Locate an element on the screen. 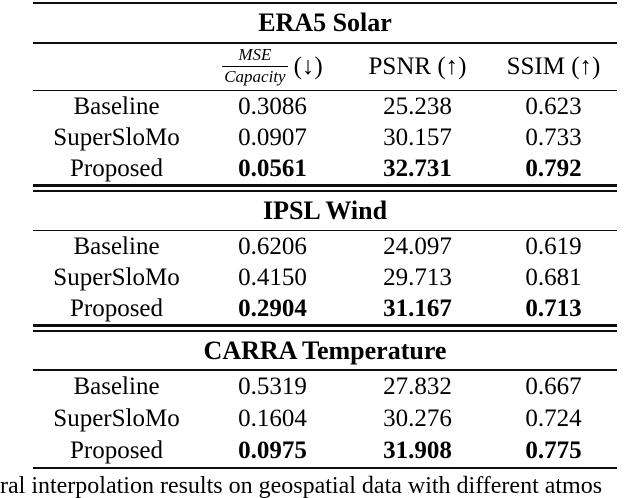 The height and width of the screenshot is (498, 640). mse-capacity-cell: 0.0975 is located at coordinates (272, 450).